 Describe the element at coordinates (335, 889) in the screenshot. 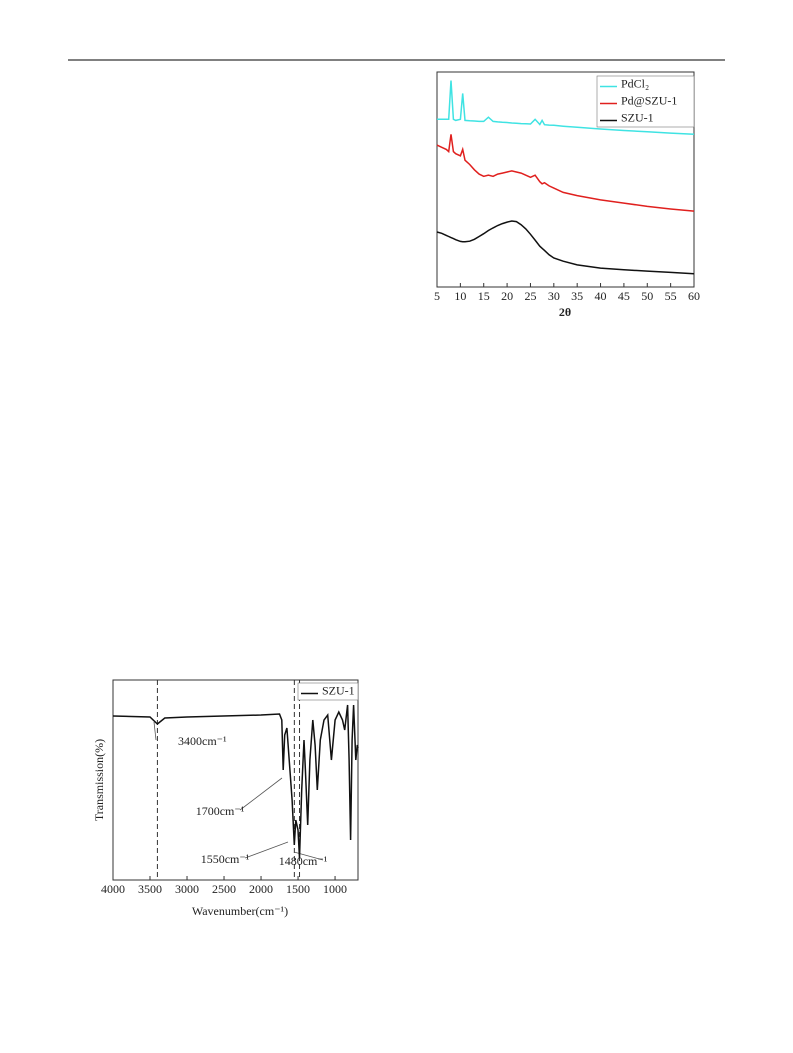

I see `x-tick-label: 1000` at that location.